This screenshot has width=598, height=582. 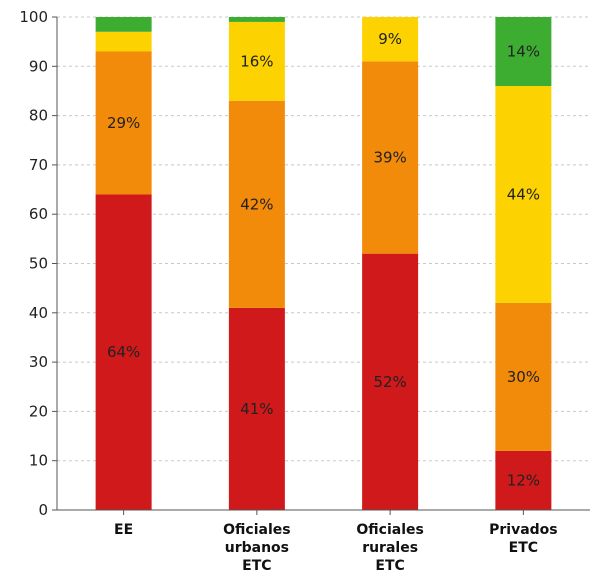 What do you see at coordinates (38, 411) in the screenshot?
I see `y-tick-label: 20` at bounding box center [38, 411].